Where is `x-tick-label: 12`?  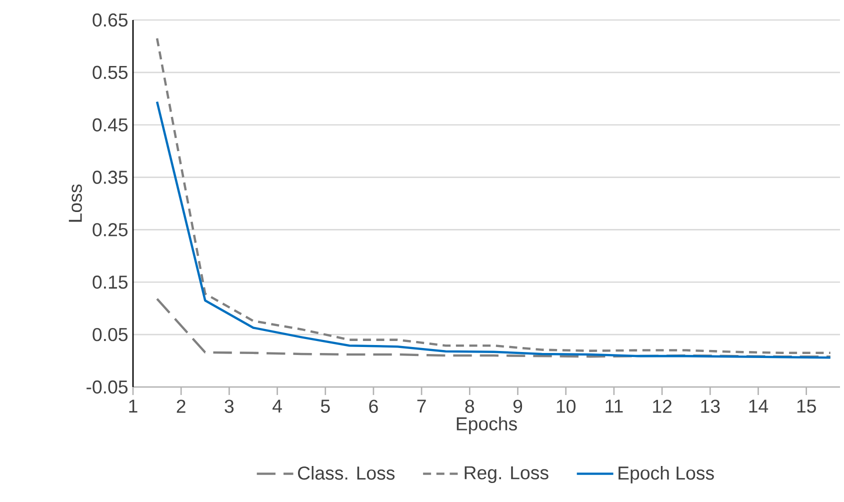 x-tick-label: 12 is located at coordinates (662, 406).